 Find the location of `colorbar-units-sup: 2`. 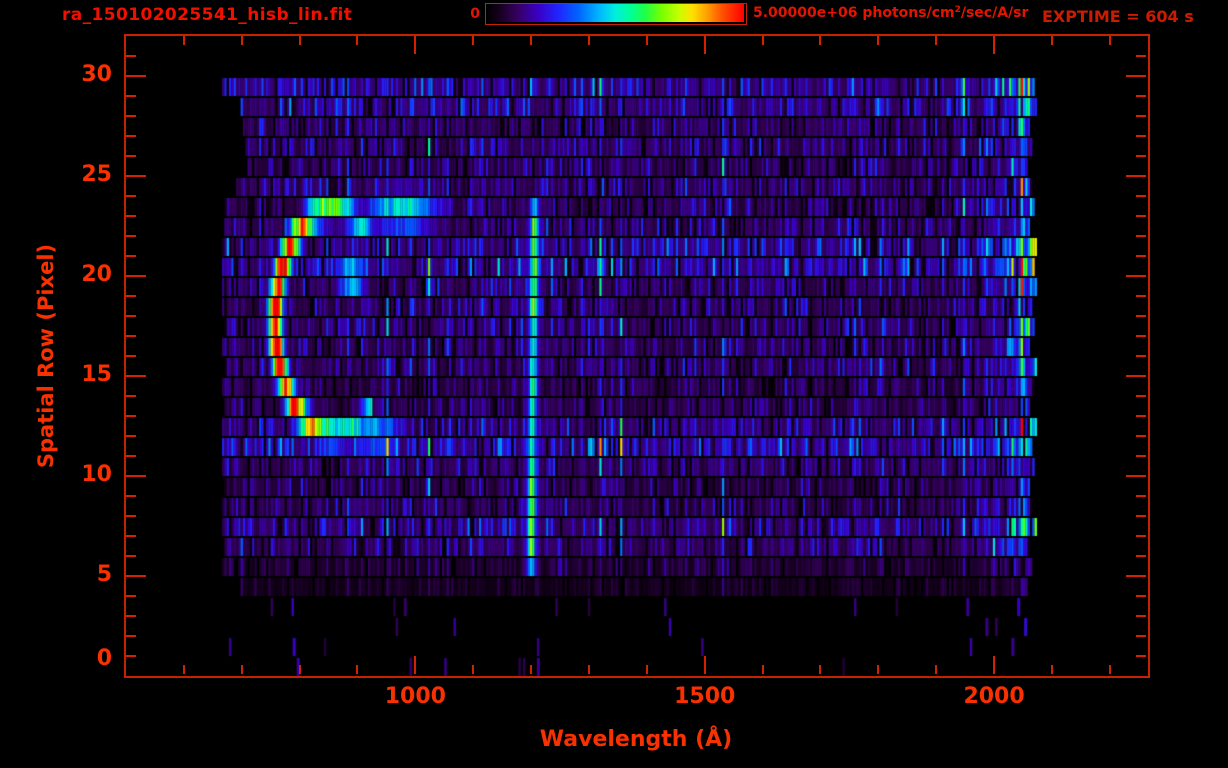

colorbar-units-sup: 2 is located at coordinates (957, 10).